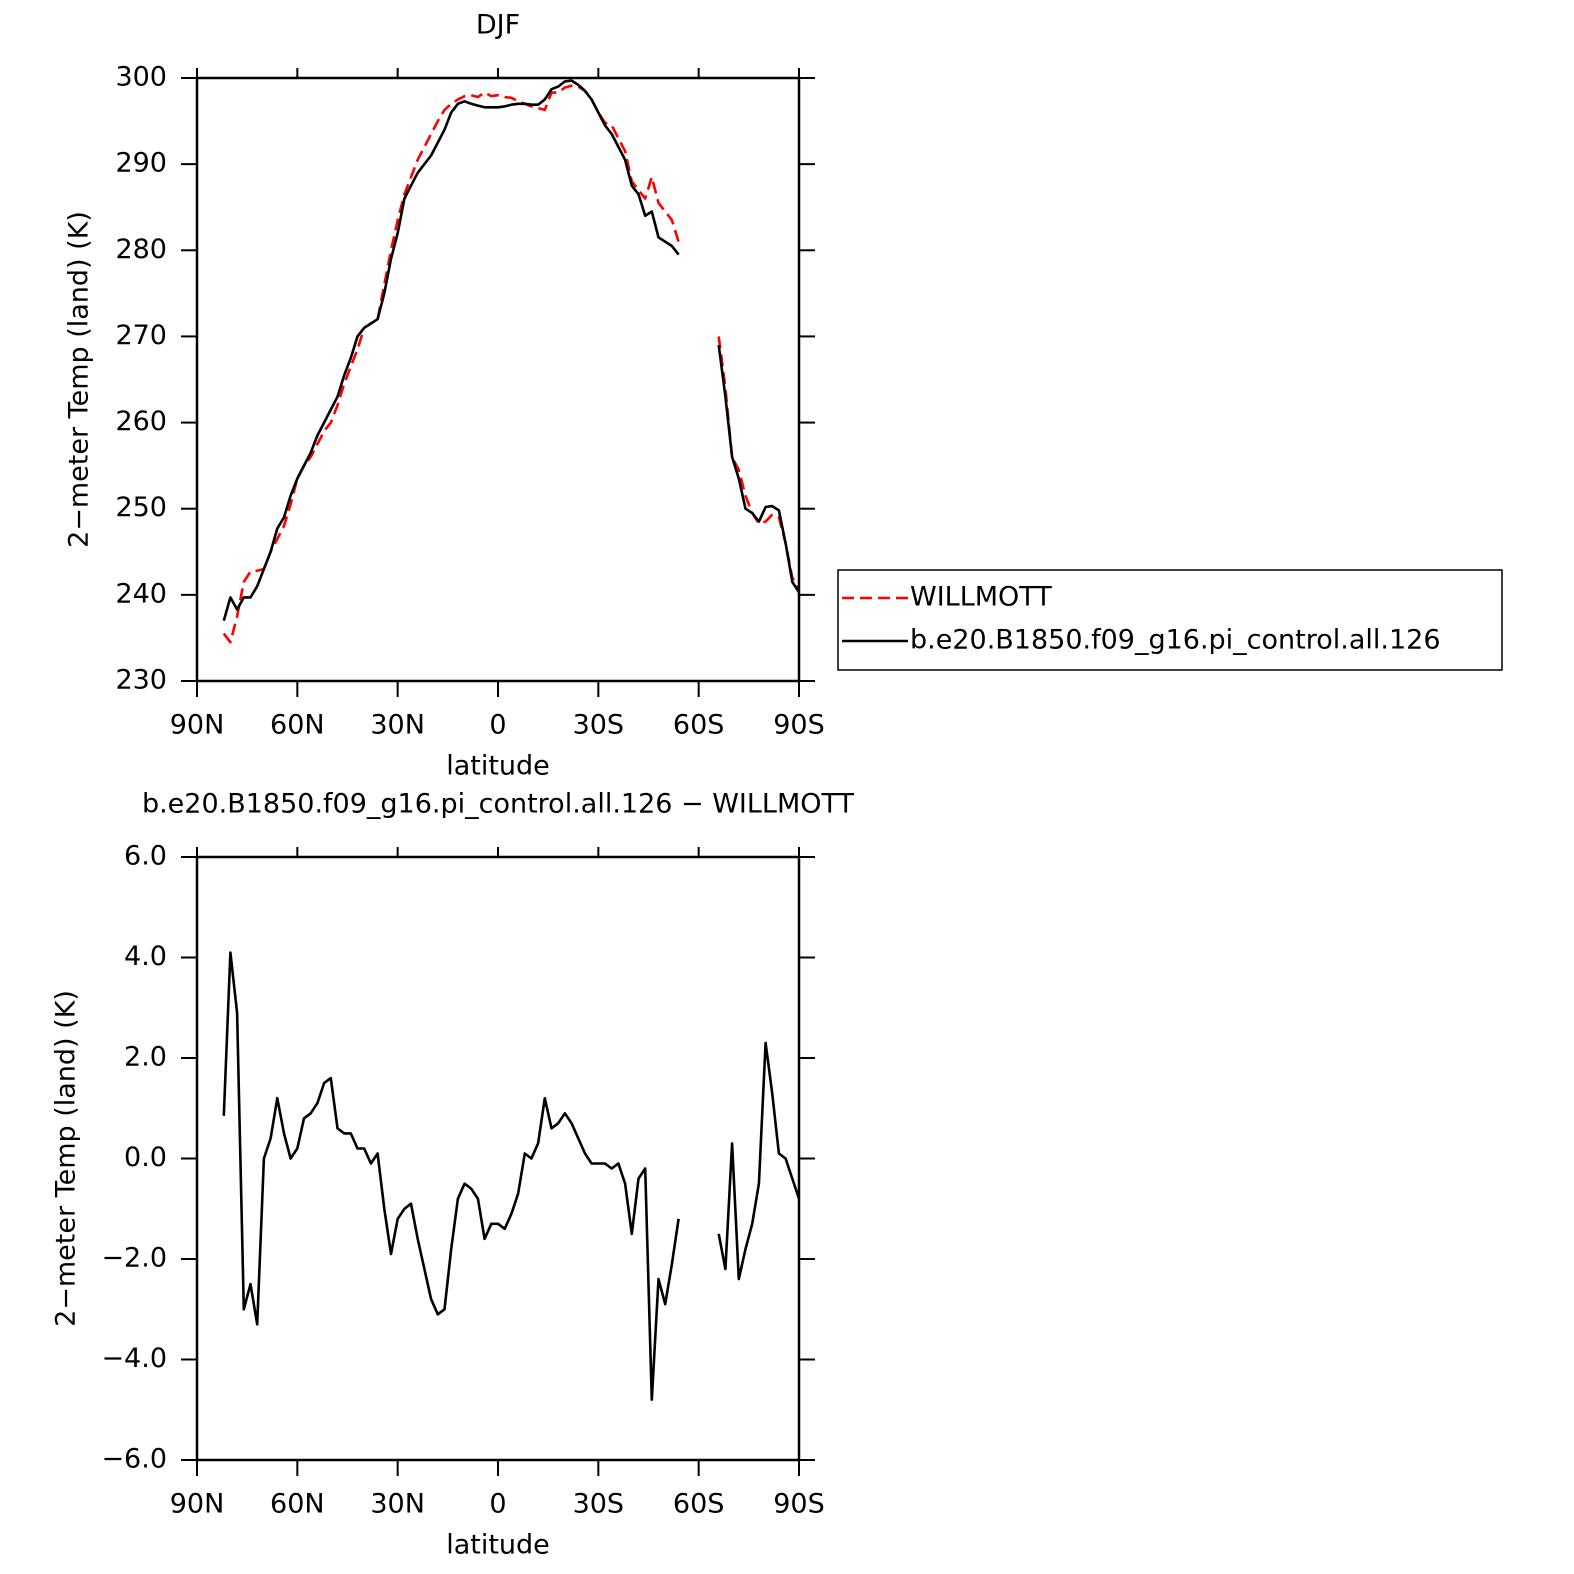 Image resolution: width=1574 pixels, height=1574 pixels. What do you see at coordinates (498, 25) in the screenshot?
I see `chart-title: DJF` at bounding box center [498, 25].